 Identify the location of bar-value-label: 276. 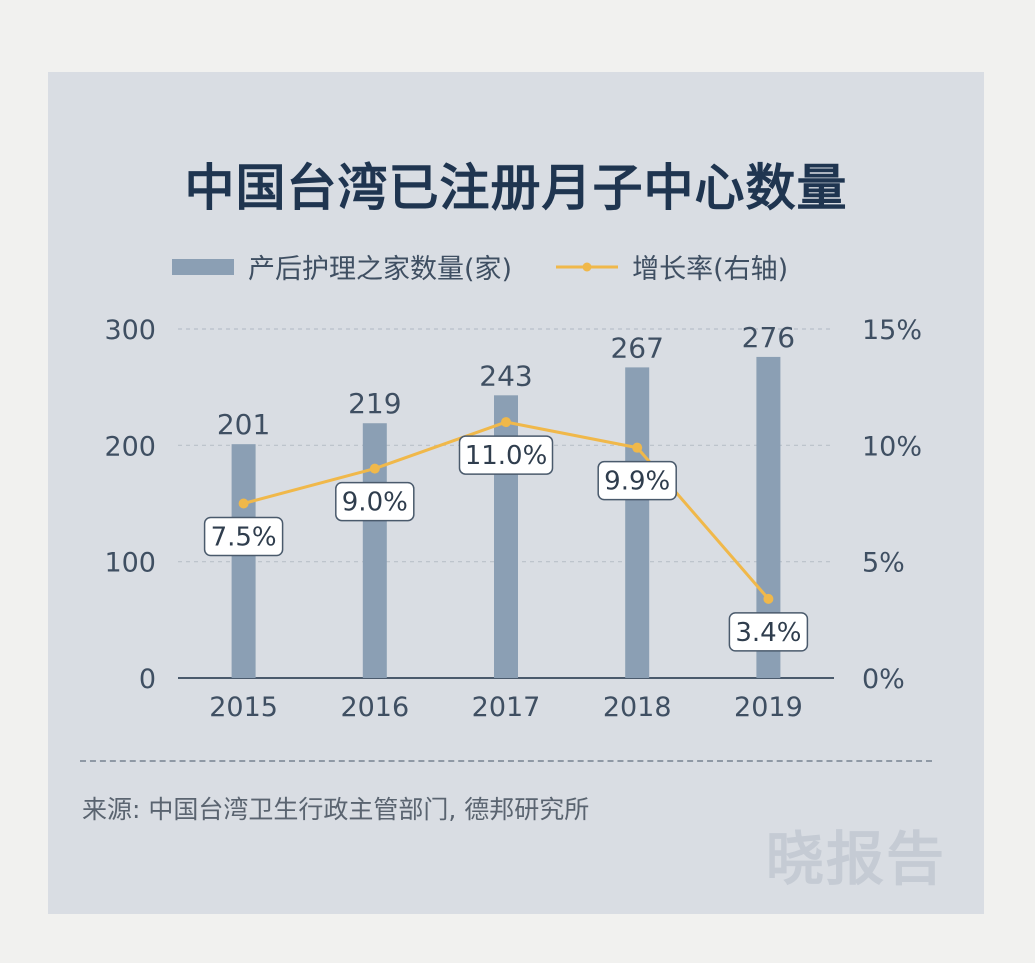
(768, 337).